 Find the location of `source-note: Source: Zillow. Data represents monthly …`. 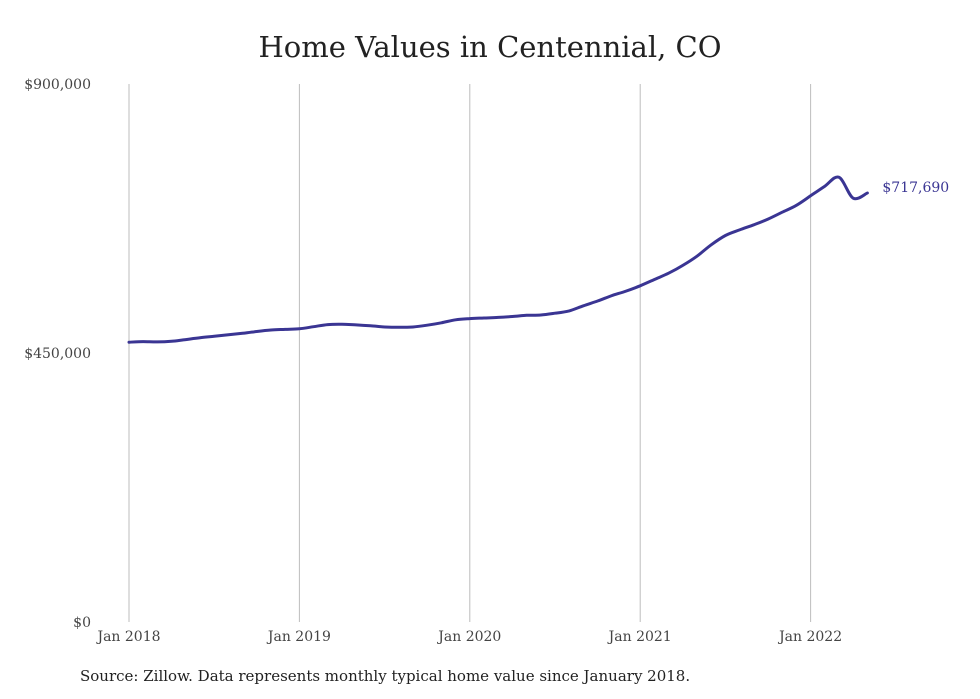

source-note: Source: Zillow. Data represents monthly … is located at coordinates (385, 676).